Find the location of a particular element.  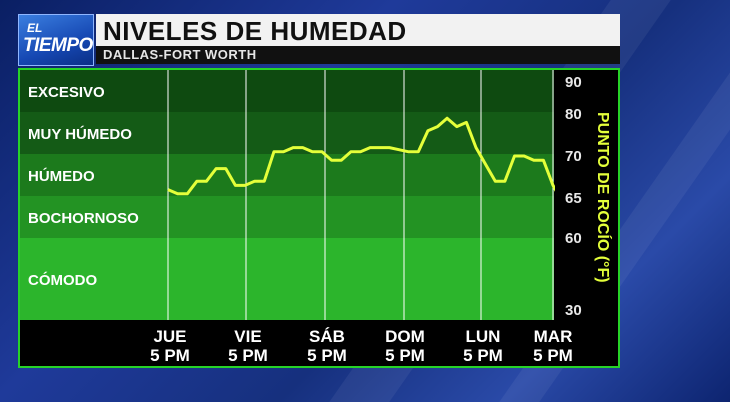

band-comodo is located at coordinates (287, 279).